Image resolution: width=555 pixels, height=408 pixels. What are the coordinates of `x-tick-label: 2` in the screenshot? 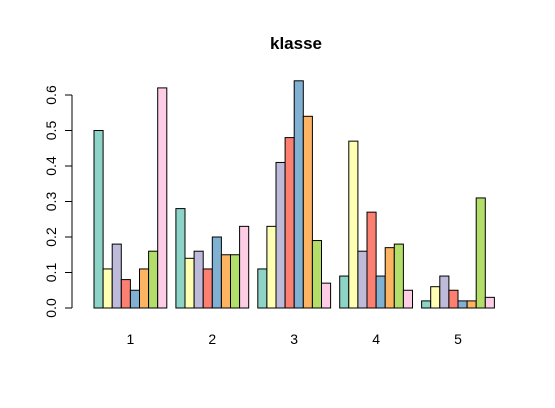 It's located at (212, 339).